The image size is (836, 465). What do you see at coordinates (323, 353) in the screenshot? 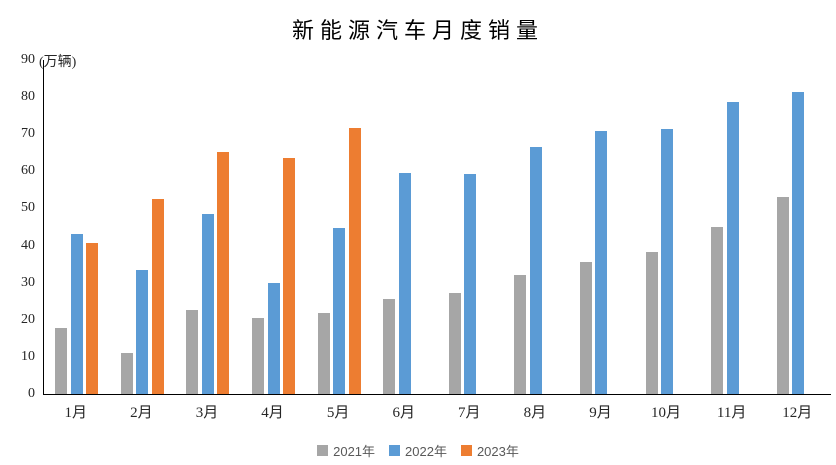
I see `bar-series1-month5` at bounding box center [323, 353].